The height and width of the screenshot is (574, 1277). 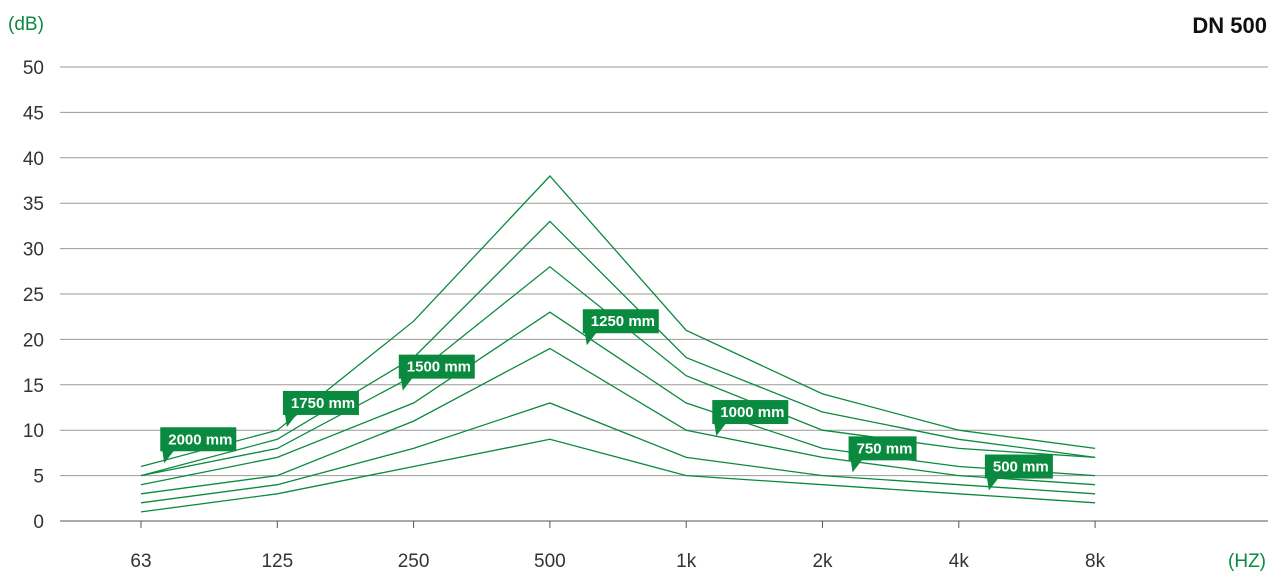 I want to click on y-tick-label: 45, so click(x=33, y=113).